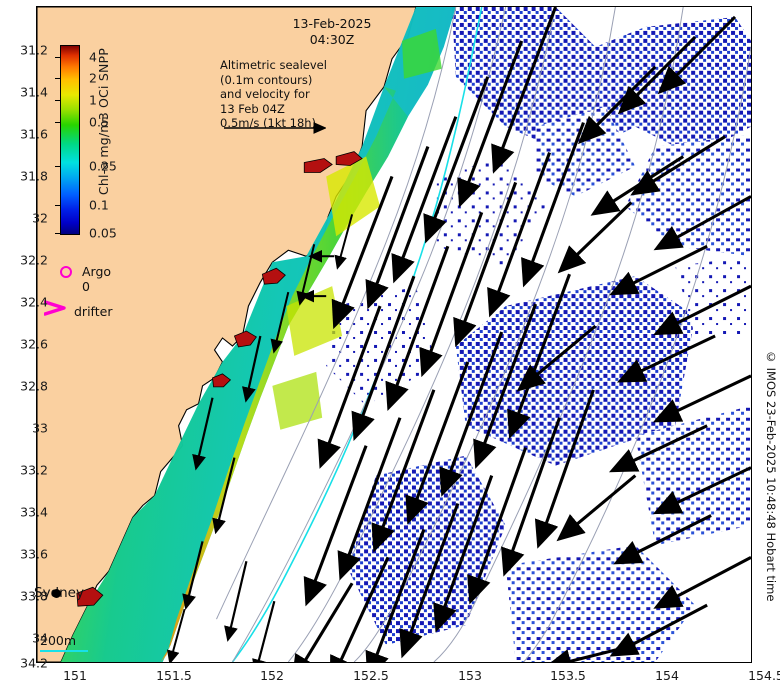 The height and width of the screenshot is (700, 780). I want to click on drifter-arrow-icon, so click(54, 308).